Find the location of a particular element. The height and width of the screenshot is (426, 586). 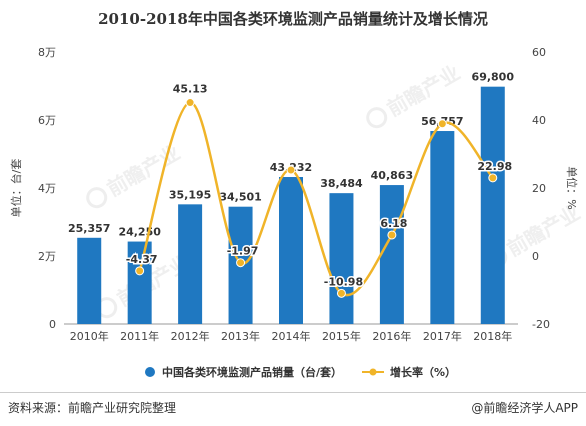

bar-value-label: 38,484 is located at coordinates (341, 183).